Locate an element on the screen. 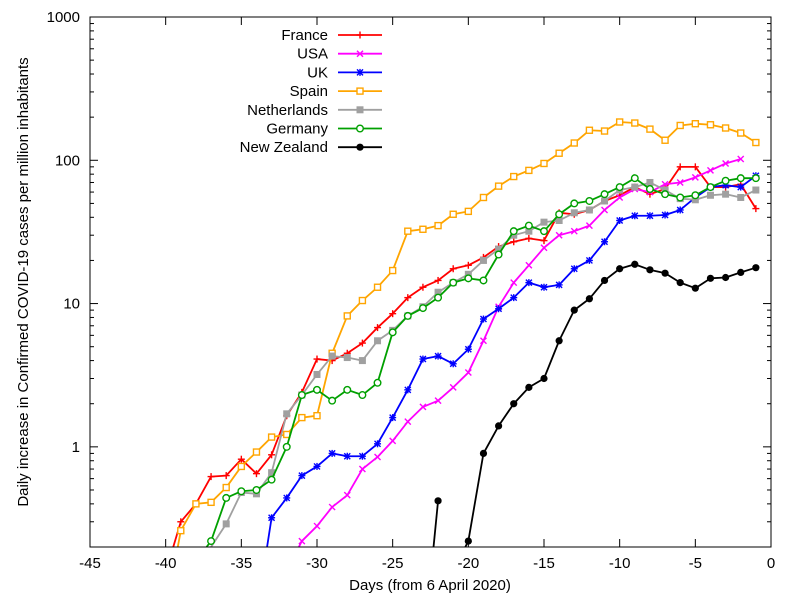 This screenshot has width=800, height=600. x-tick-label: -40 is located at coordinates (166, 563).